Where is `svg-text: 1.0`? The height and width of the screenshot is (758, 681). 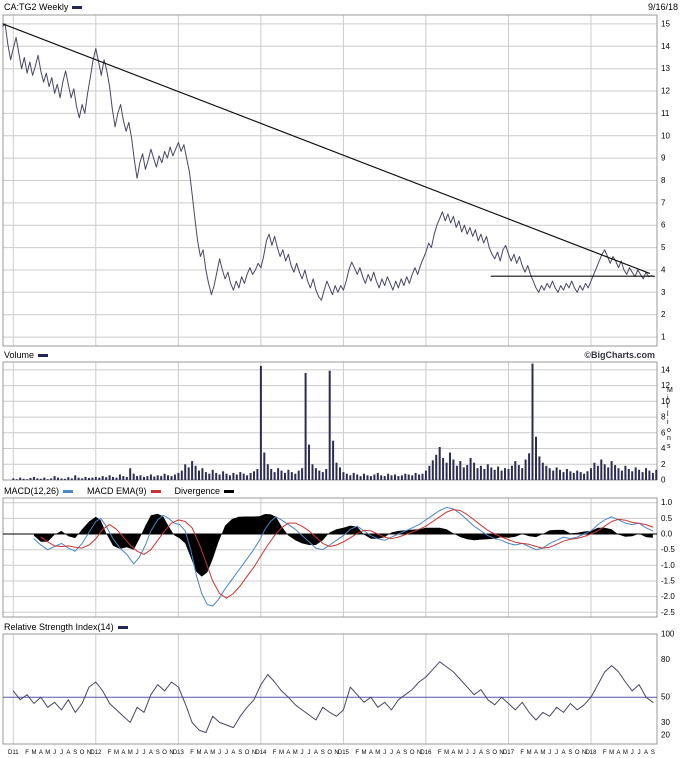 svg-text: 1.0 is located at coordinates (667, 502).